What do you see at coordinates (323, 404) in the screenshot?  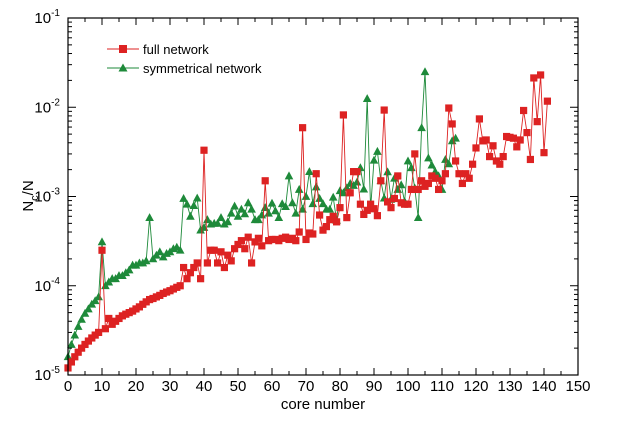 I see `x-axis-label: core number` at bounding box center [323, 404].